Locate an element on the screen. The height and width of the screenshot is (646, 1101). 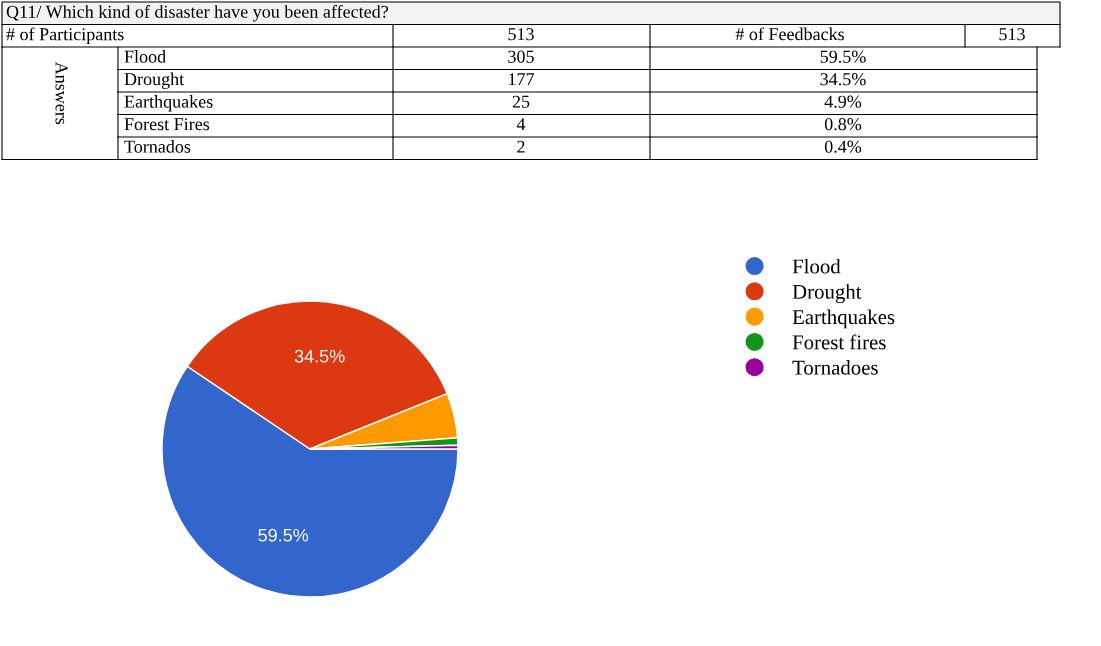
text: # of Participants is located at coordinates (65, 36).